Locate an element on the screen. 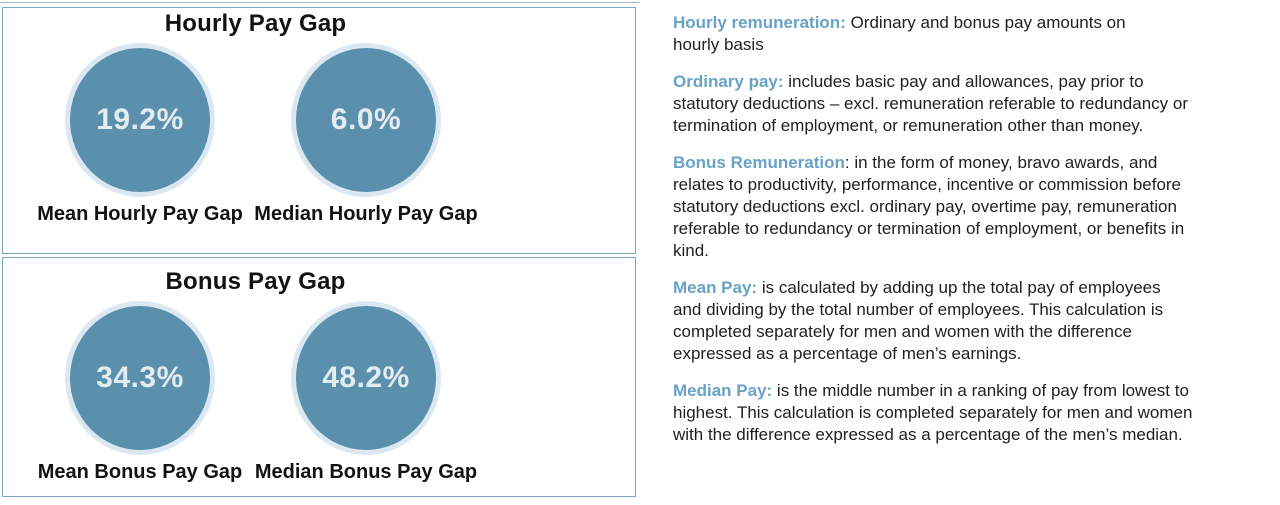  definition-term: Ordinary pay: is located at coordinates (728, 81).